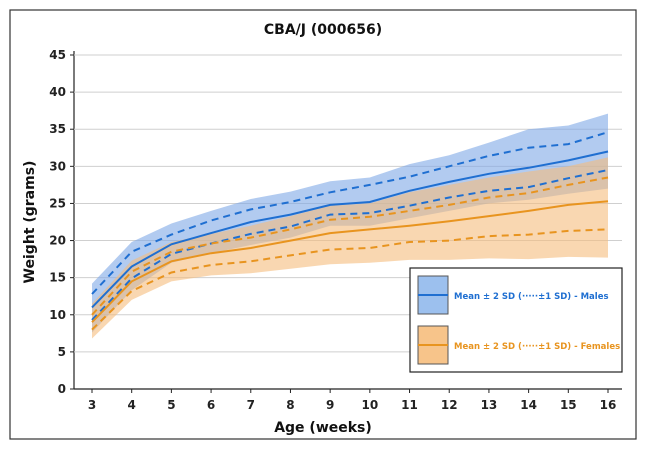  I want to click on y-tick-label: 40, so click(57, 92).